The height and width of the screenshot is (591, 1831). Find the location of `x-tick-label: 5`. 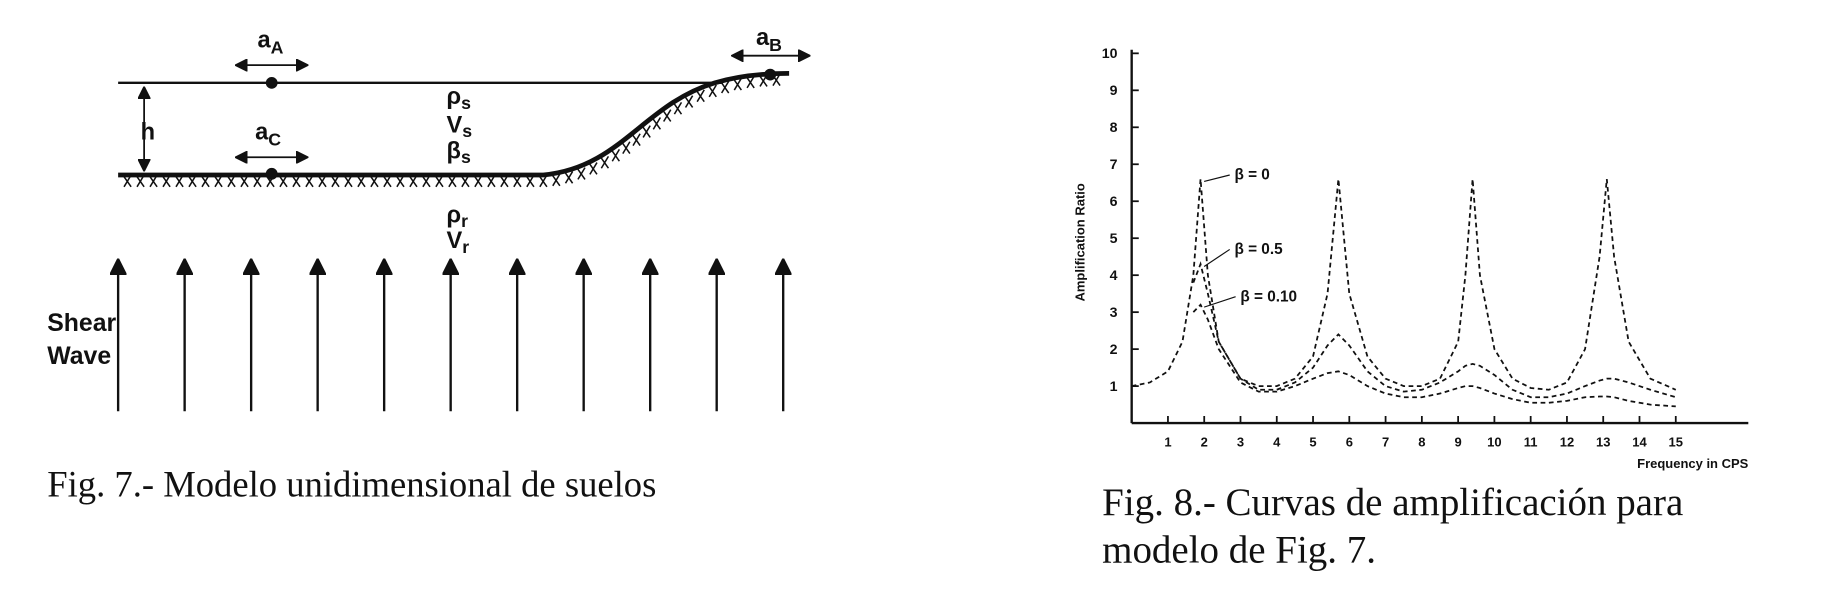

x-tick-label: 5 is located at coordinates (1312, 442).